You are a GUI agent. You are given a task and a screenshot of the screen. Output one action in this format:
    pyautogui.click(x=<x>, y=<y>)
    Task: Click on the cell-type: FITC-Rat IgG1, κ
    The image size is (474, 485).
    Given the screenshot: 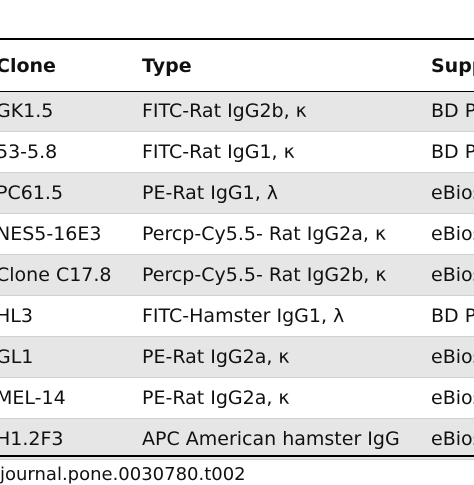 What is the action you would take?
    pyautogui.click(x=286, y=152)
    